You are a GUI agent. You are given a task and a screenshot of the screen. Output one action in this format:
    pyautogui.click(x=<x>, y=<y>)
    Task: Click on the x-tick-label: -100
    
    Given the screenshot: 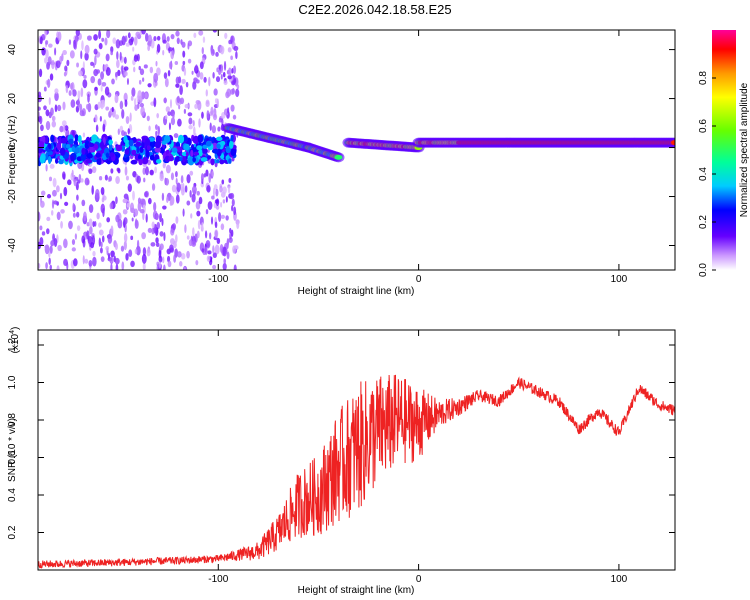 What is the action you would take?
    pyautogui.click(x=218, y=579)
    